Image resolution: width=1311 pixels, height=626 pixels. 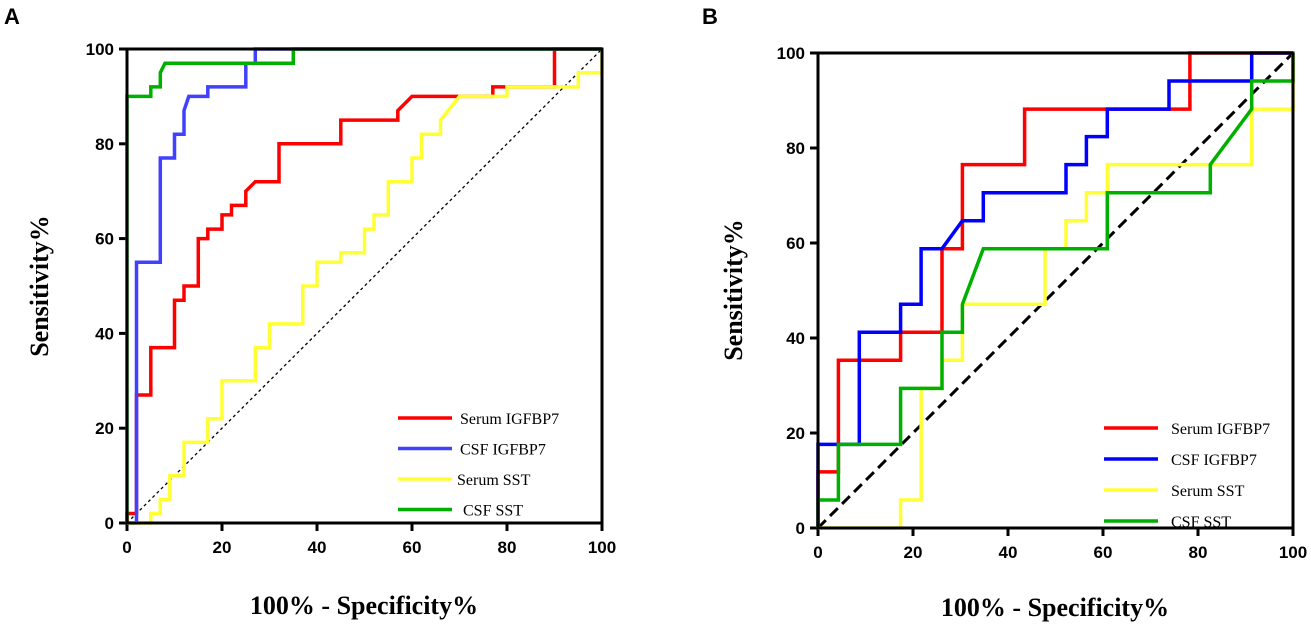 What do you see at coordinates (710, 16) in the screenshot?
I see `panel-label-b: B` at bounding box center [710, 16].